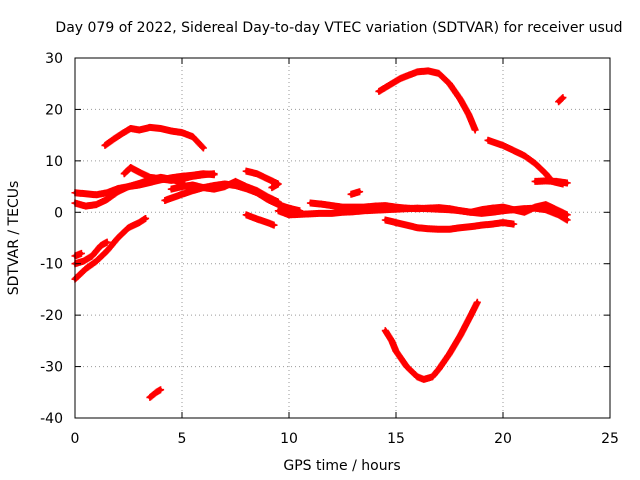 This screenshot has width=640, height=480. What do you see at coordinates (14, 238) in the screenshot?
I see `y-axis-label: SDTVAR / TECUs` at bounding box center [14, 238].